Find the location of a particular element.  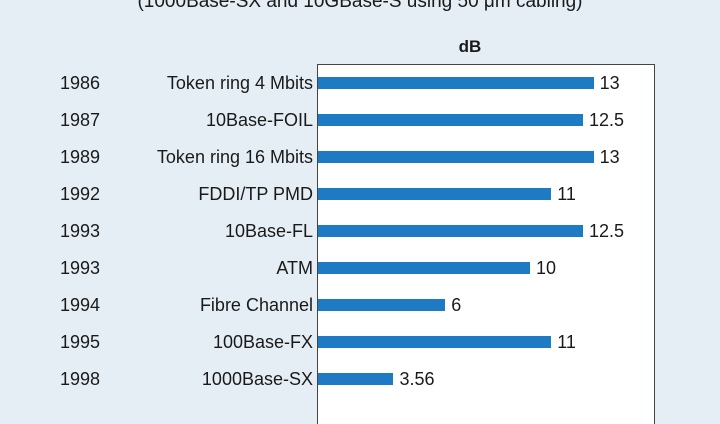

year-label: 1989 is located at coordinates (80, 157).